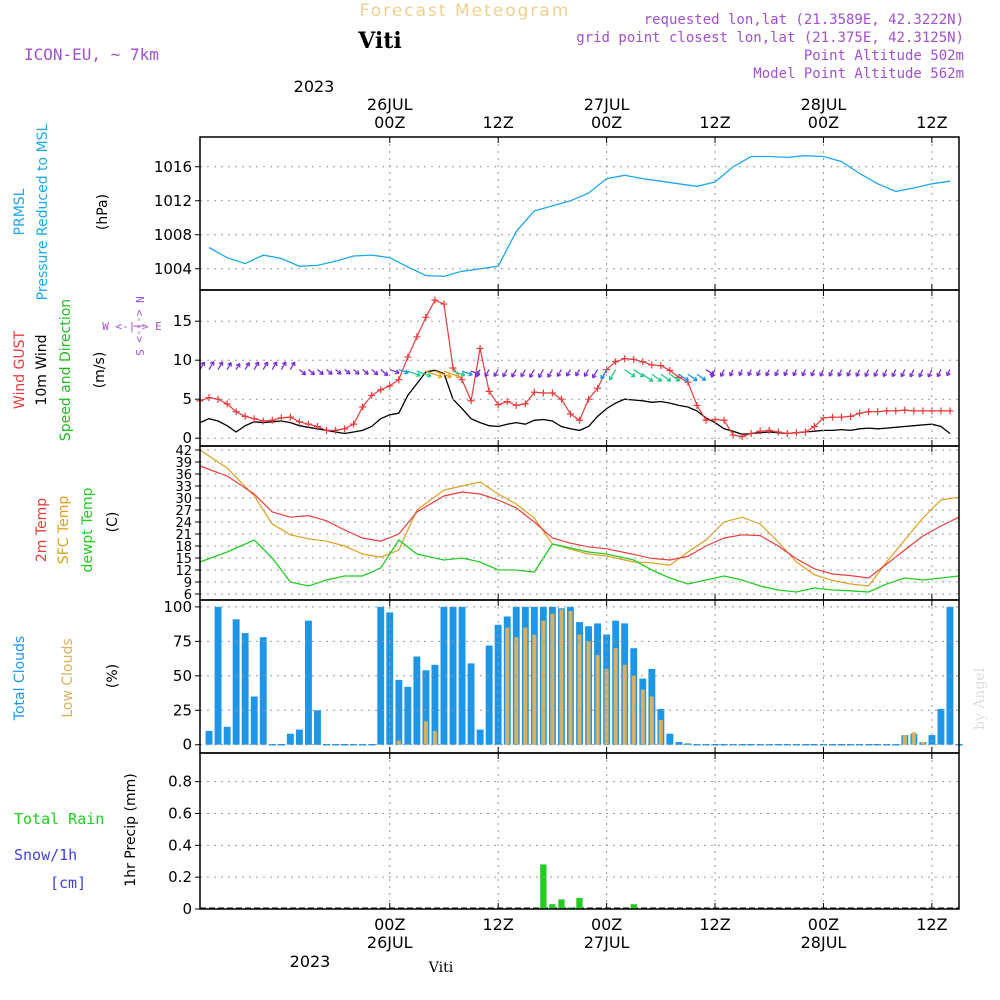 The width and height of the screenshot is (1000, 1000). Describe the element at coordinates (64, 530) in the screenshot. I see `sfc-temp-label: SFC Temp` at that location.